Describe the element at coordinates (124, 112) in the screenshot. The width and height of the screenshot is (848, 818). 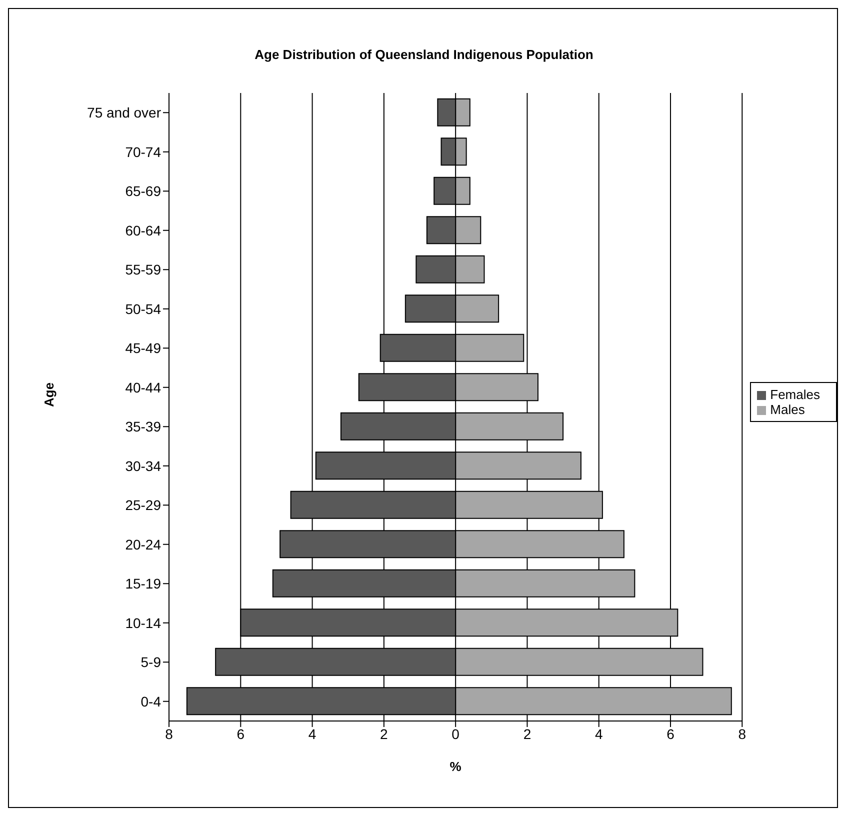
I see `y-tick-label: 75 and over` at that location.